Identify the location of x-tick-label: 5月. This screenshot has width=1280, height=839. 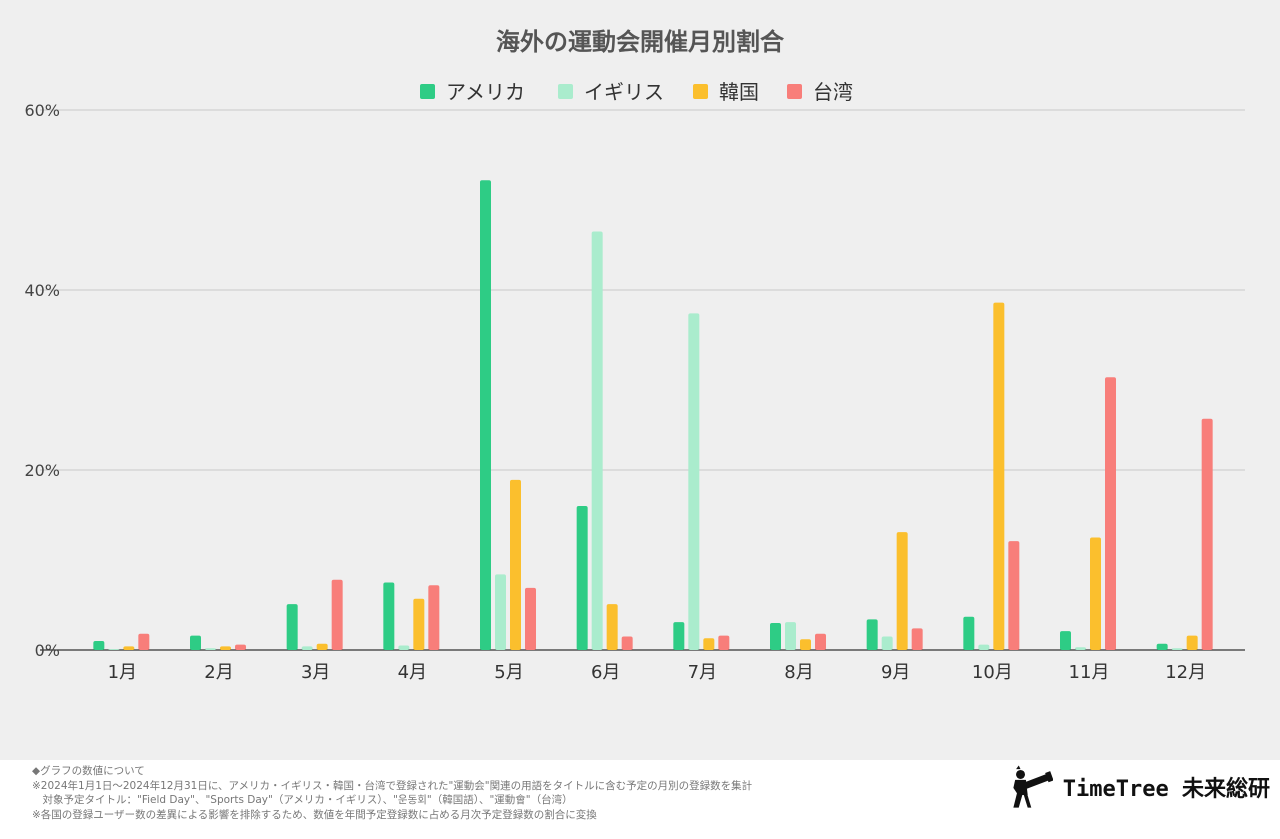
(508, 672).